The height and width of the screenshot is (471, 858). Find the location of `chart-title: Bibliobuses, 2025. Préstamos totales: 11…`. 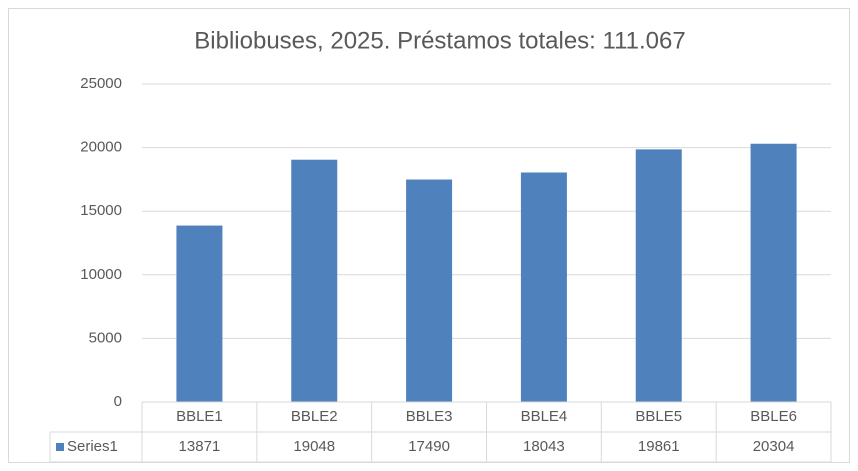

chart-title: Bibliobuses, 2025. Préstamos totales: 11… is located at coordinates (439, 40).